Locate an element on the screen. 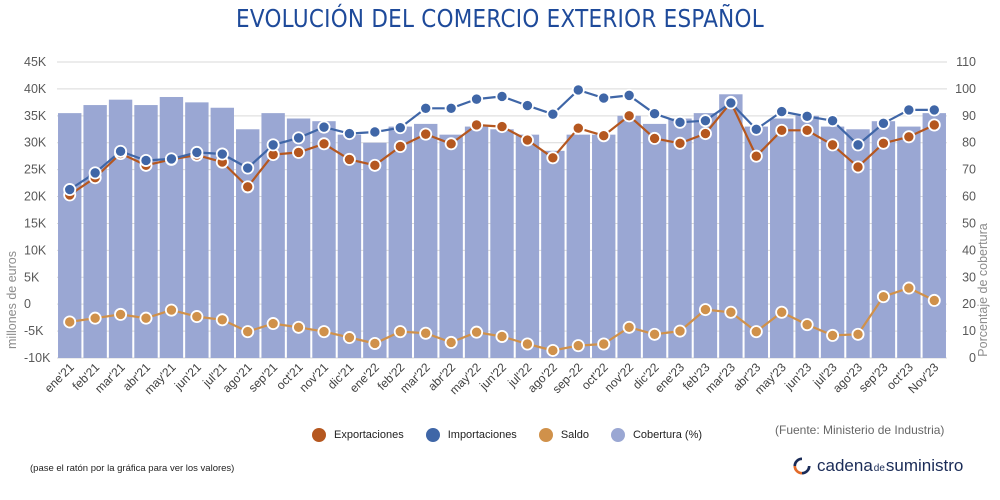 Image resolution: width=1000 pixels, height=500 pixels. legend-item-cobertura: Cobertura (%) is located at coordinates (656, 435).